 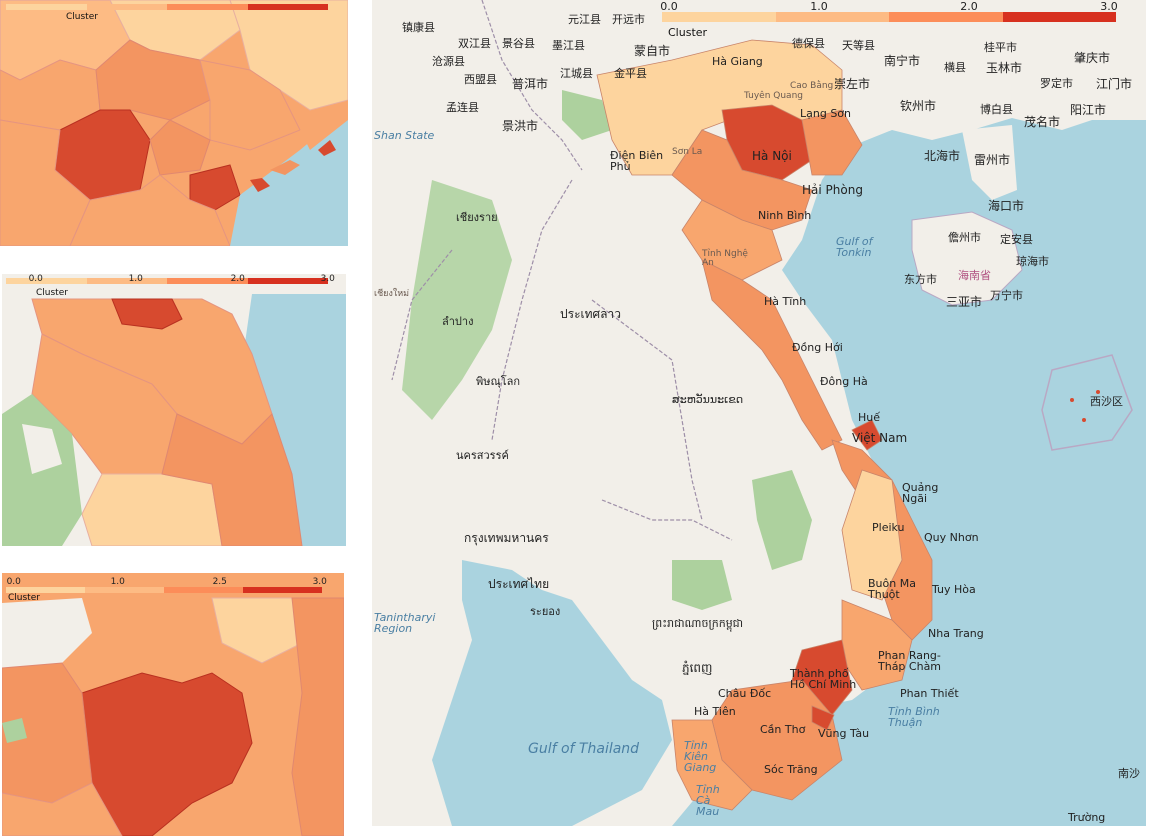 What do you see at coordinates (1000, 47) in the screenshot?
I see `label-cn33: 桂平市` at bounding box center [1000, 47].